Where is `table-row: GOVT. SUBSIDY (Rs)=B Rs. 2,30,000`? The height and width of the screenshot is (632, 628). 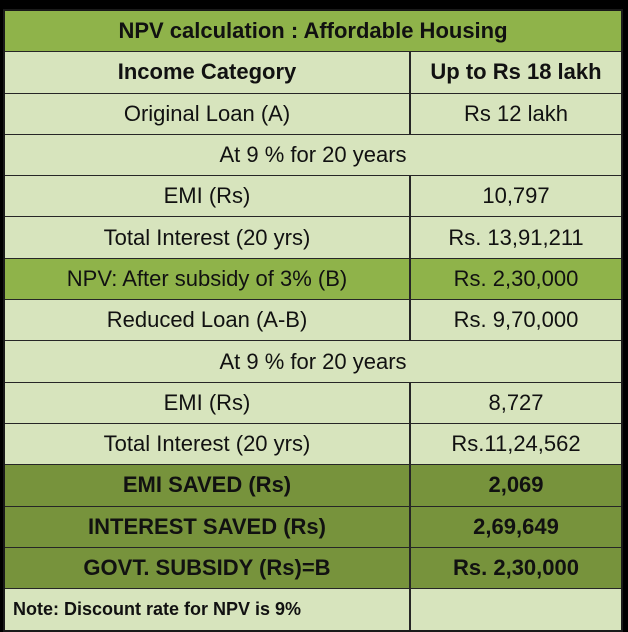 table-row: GOVT. SUBSIDY (Rs)=B Rs. 2,30,000 is located at coordinates (313, 568).